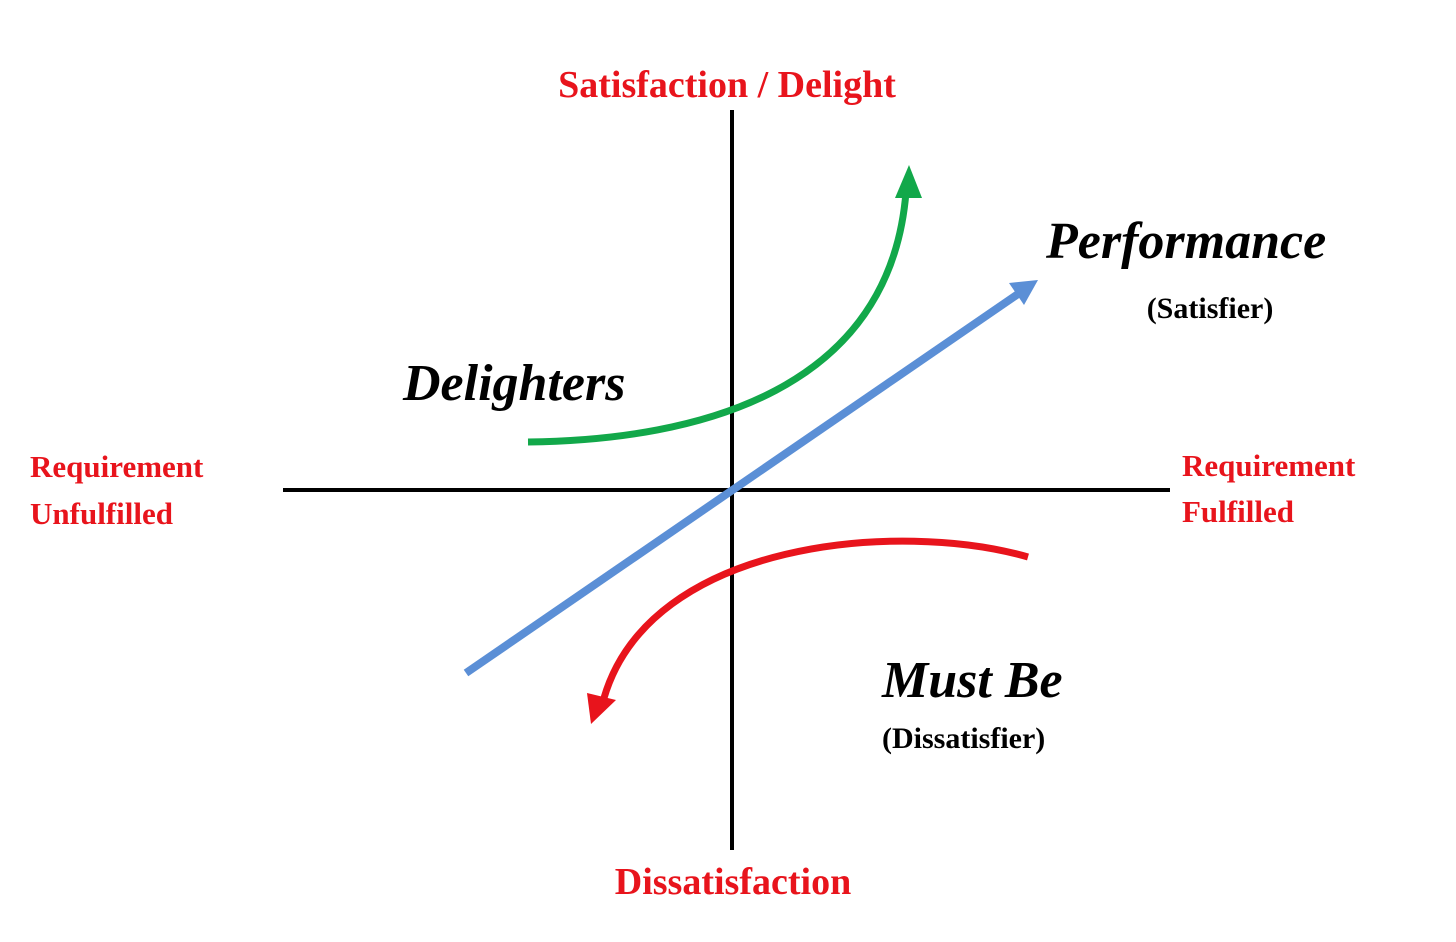 The image size is (1456, 942). I want to click on curve-sublabel: (Dissatisfier), so click(963, 738).